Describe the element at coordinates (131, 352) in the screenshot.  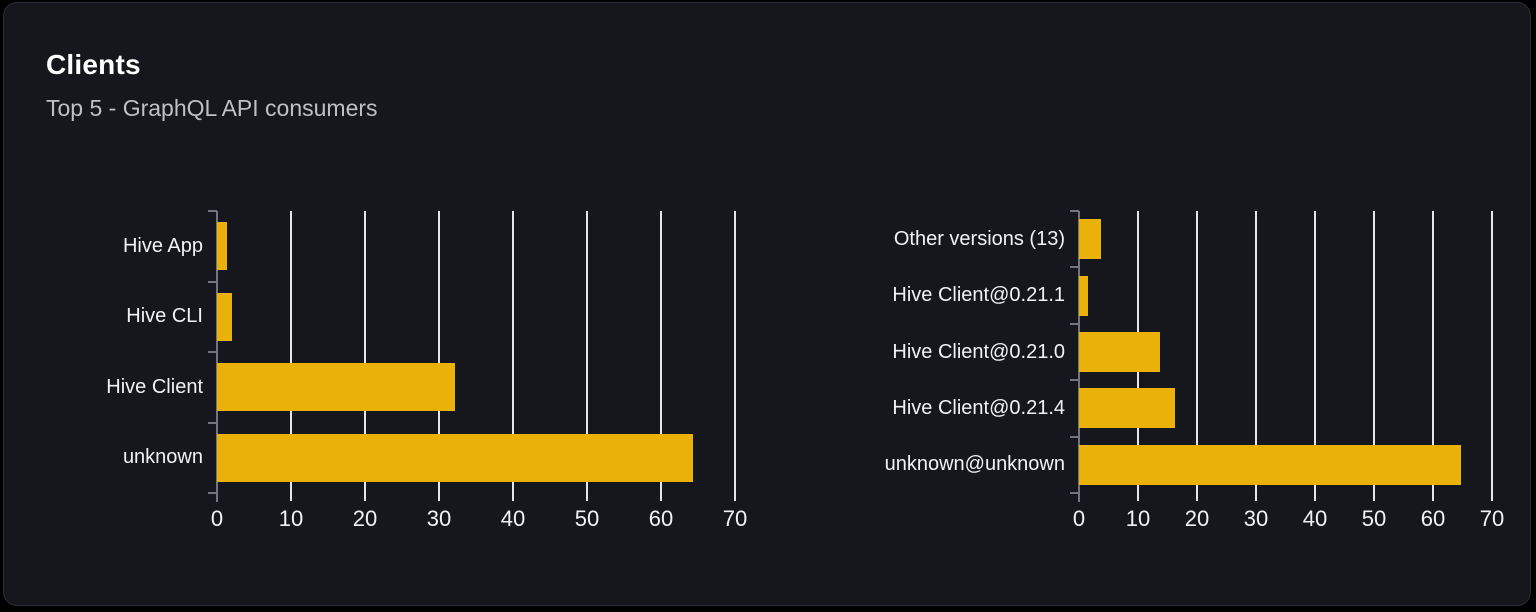
I see `category-labels: Hive App Hive CLI Hive Client unknown` at that location.